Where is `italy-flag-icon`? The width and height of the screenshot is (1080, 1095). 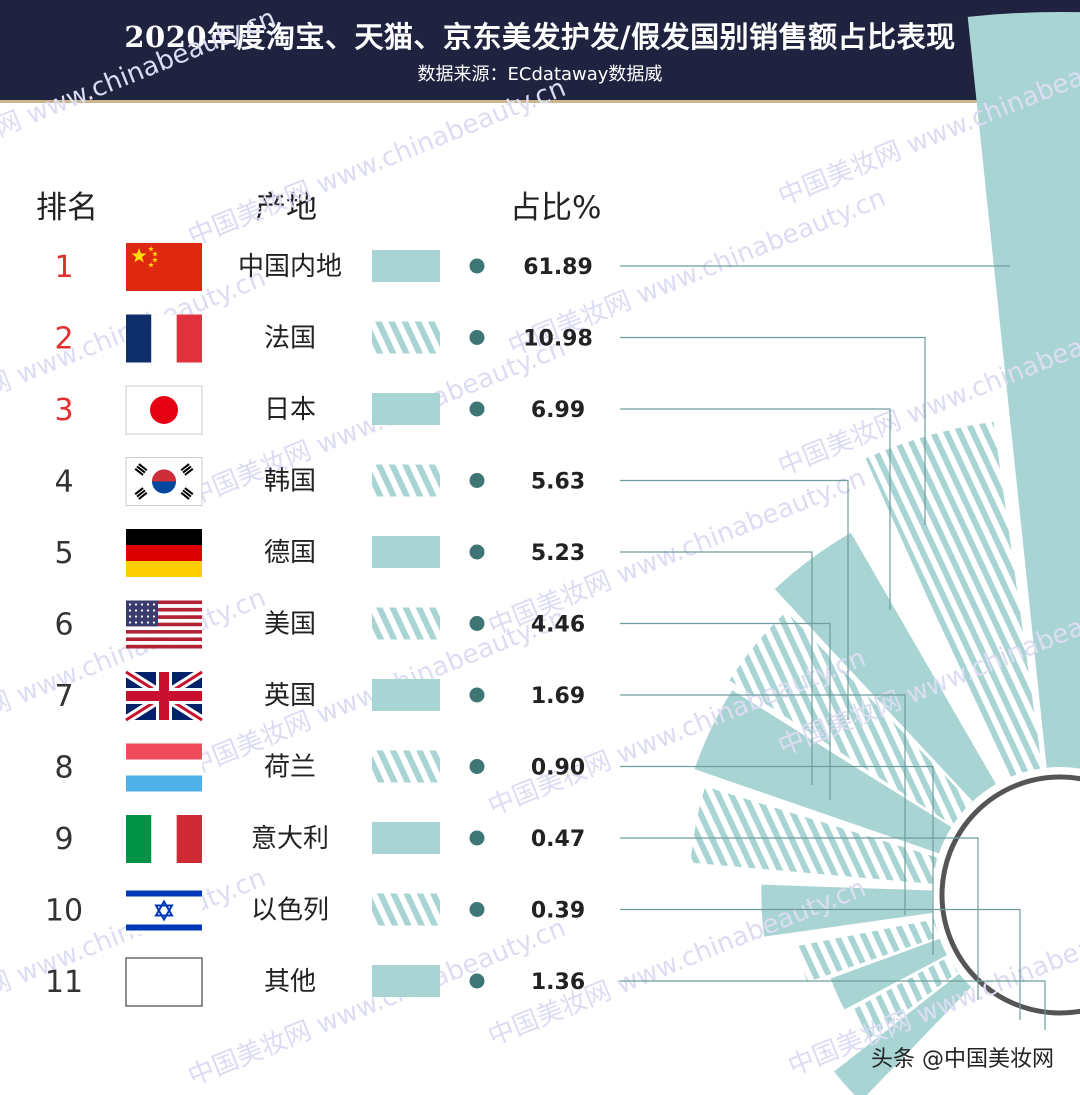 italy-flag-icon is located at coordinates (164, 839).